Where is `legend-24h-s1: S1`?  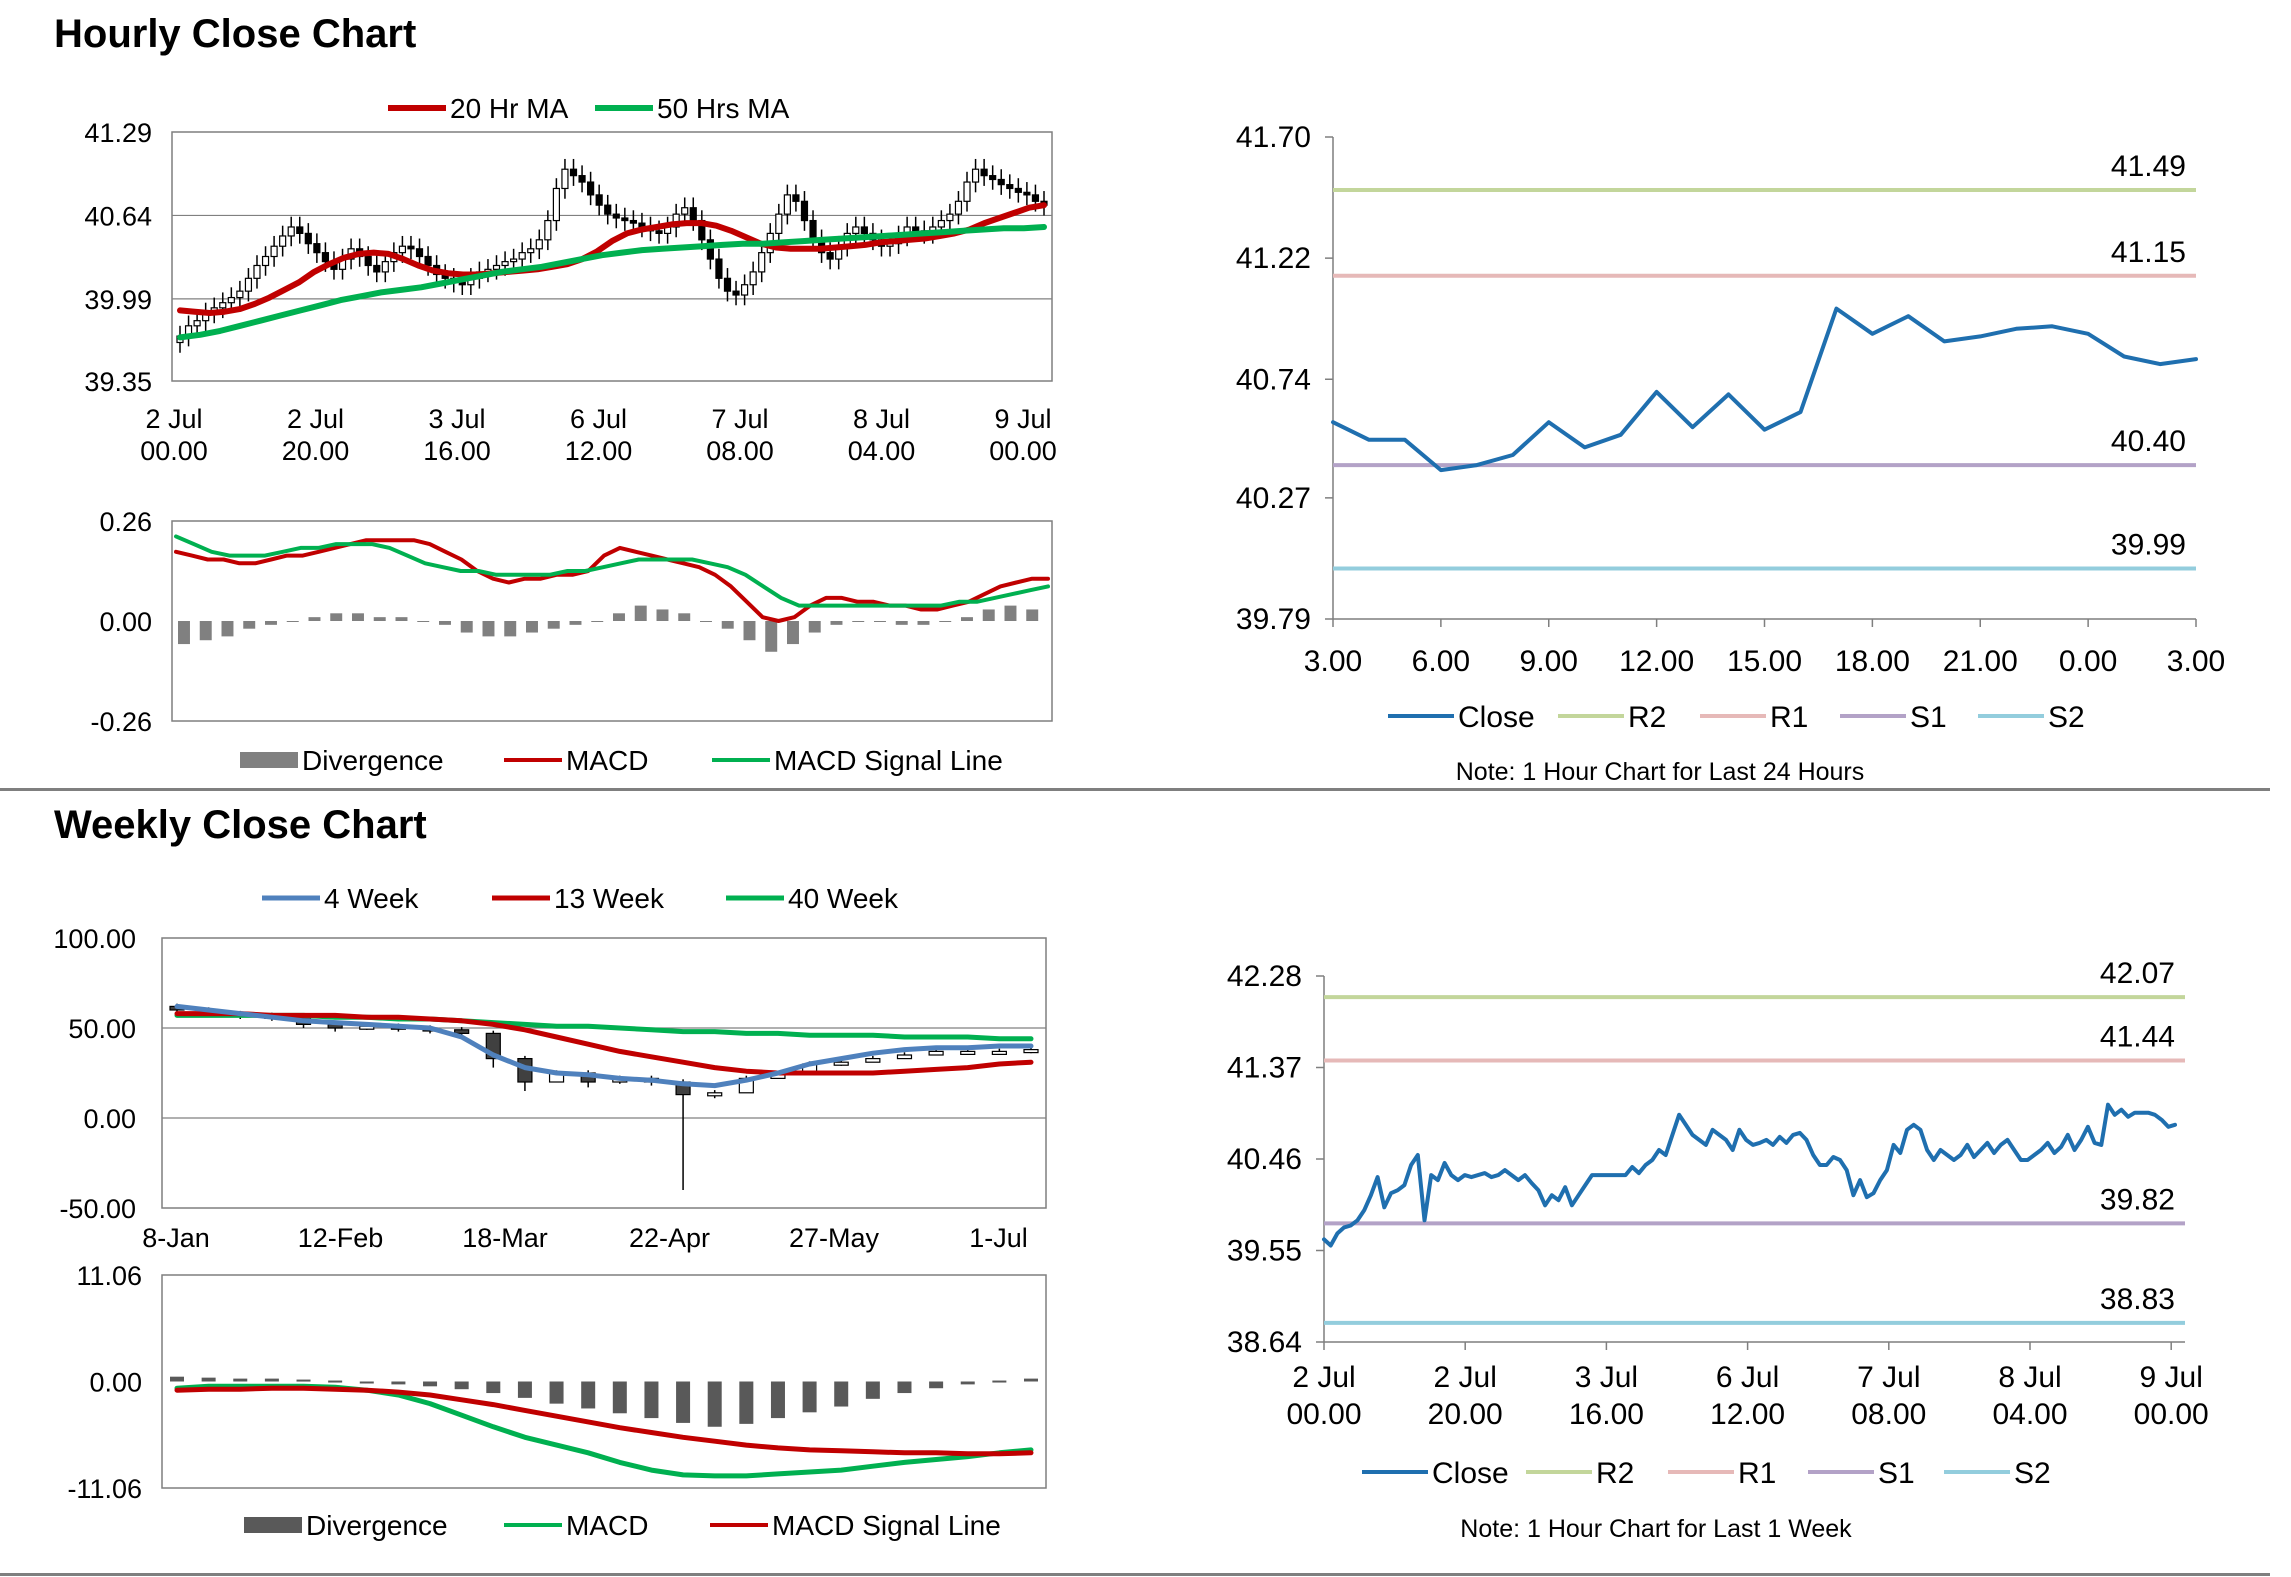
legend-24h-s1: S1 is located at coordinates (1928, 717).